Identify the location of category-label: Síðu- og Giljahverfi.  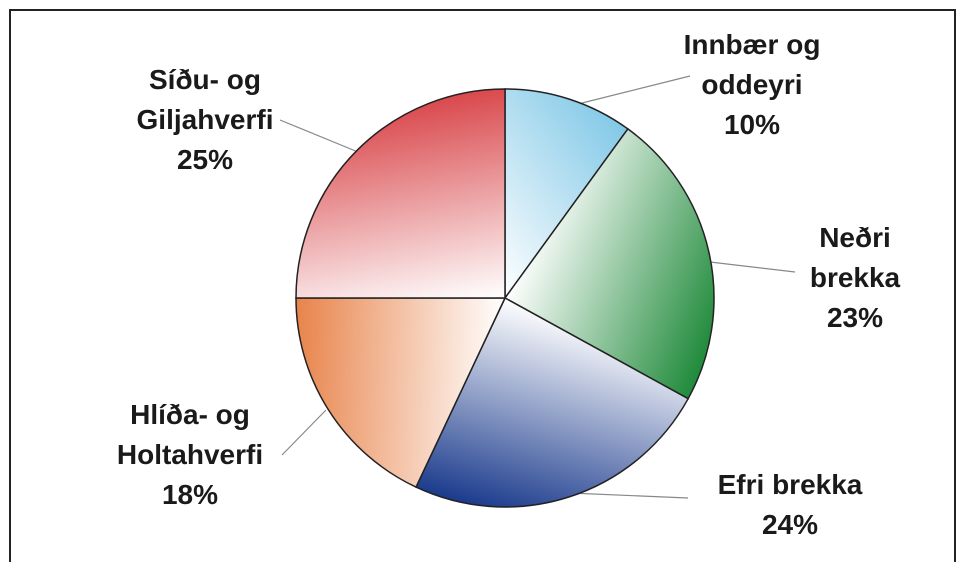
(205, 99).